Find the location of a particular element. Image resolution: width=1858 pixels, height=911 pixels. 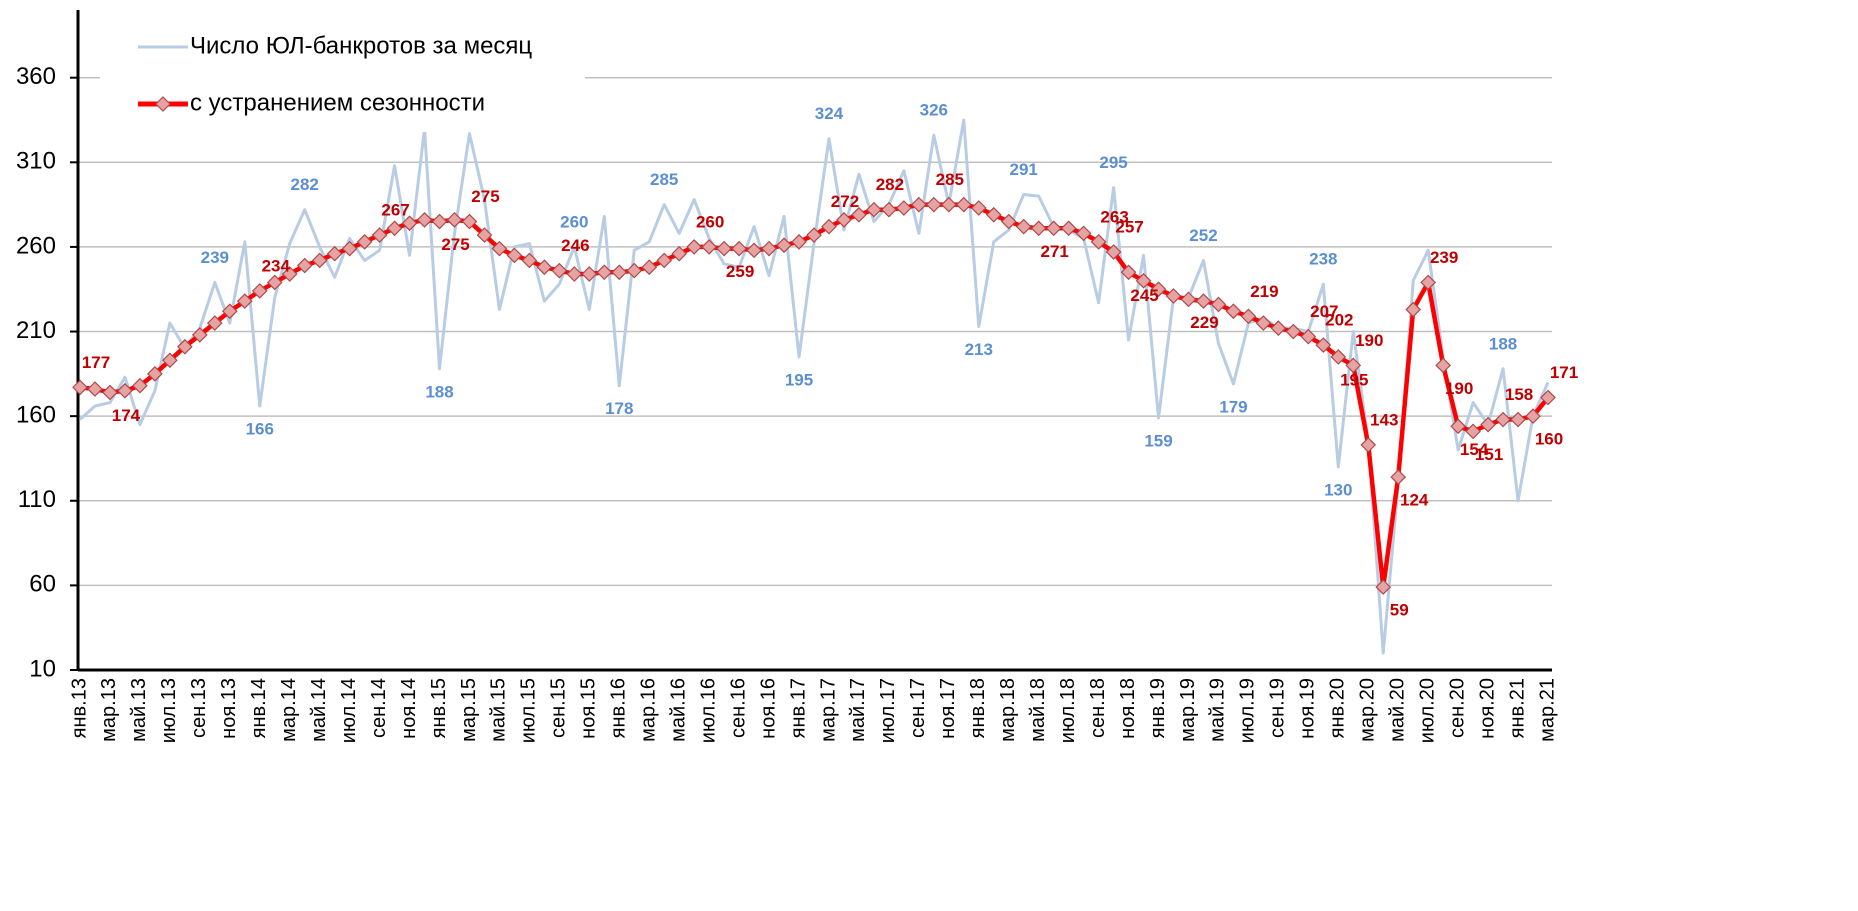

data-label: 246 is located at coordinates (575, 245).